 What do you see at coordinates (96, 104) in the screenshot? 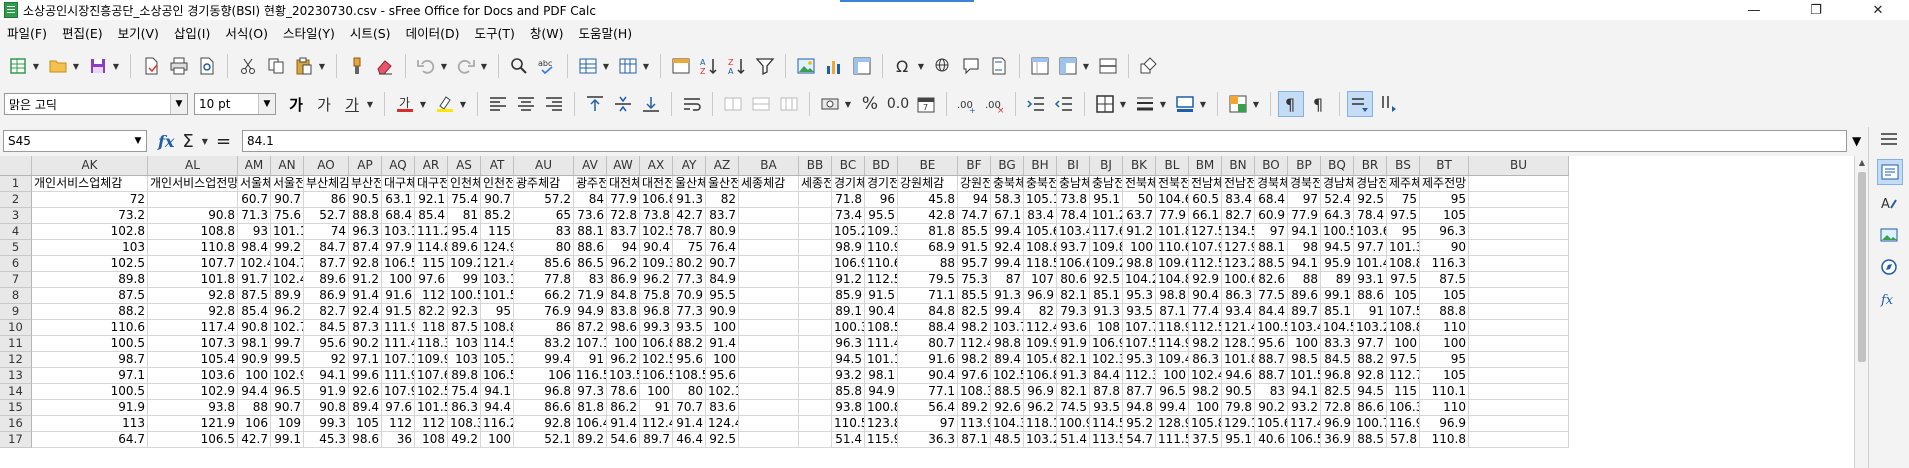
I see `font-name-box: 맑은 고딕 ▼` at bounding box center [96, 104].